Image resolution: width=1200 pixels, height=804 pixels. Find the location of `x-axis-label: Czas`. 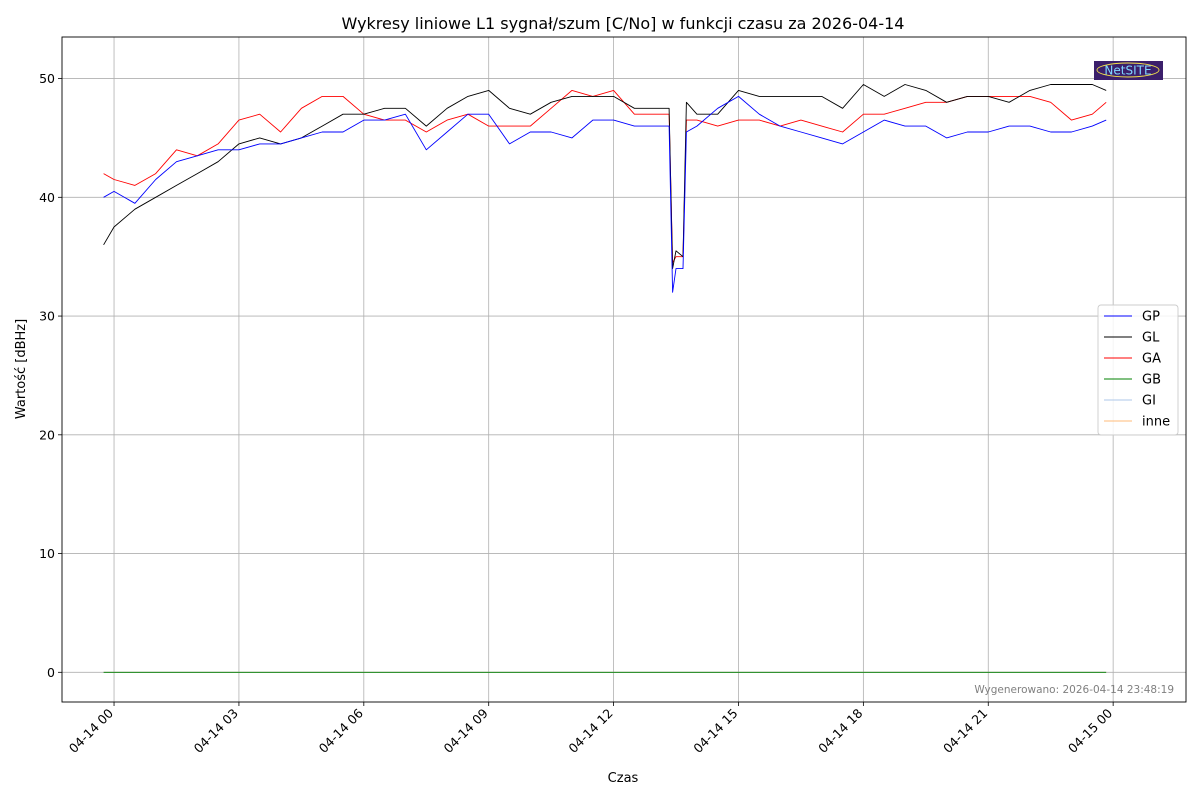

x-axis-label: Czas is located at coordinates (623, 778).